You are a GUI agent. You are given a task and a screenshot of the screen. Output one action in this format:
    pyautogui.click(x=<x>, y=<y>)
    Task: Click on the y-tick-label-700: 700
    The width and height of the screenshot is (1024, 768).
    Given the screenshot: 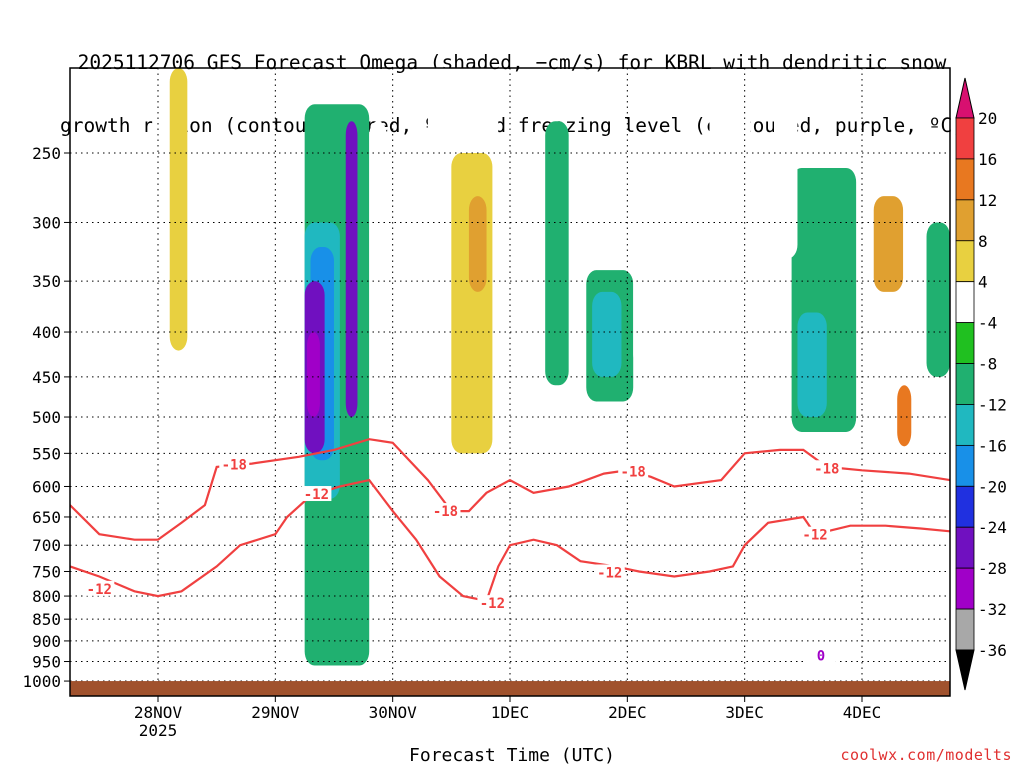 What is the action you would take?
    pyautogui.click(x=46, y=545)
    